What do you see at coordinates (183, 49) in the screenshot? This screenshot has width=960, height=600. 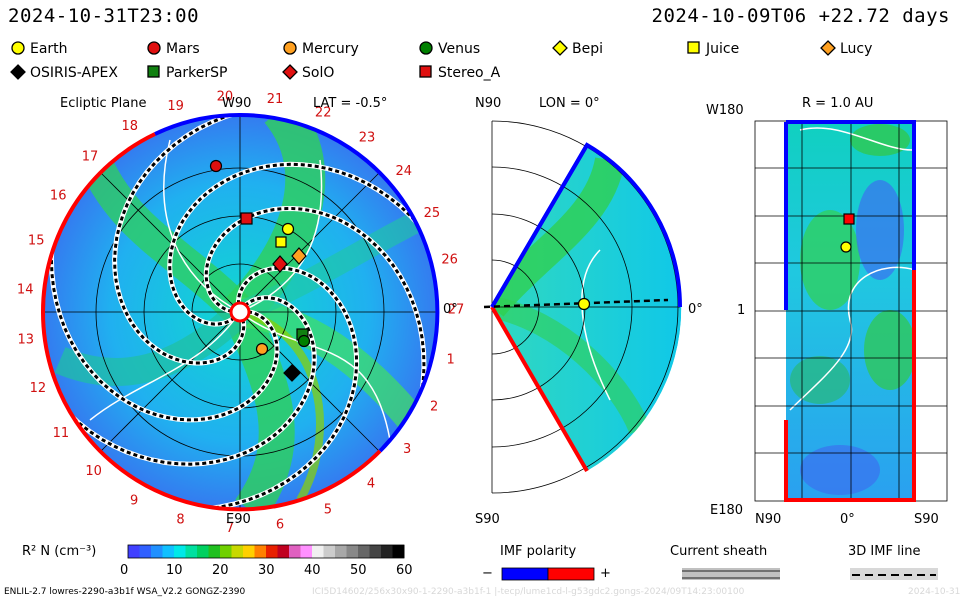 I see `legend-label: Mars` at bounding box center [183, 49].